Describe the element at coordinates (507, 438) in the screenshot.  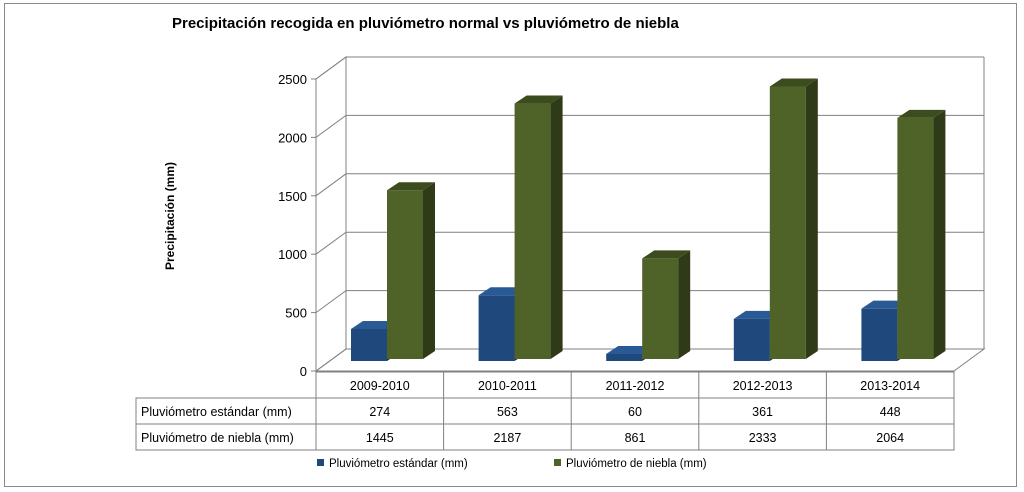
I see `data-label: 2187` at that location.